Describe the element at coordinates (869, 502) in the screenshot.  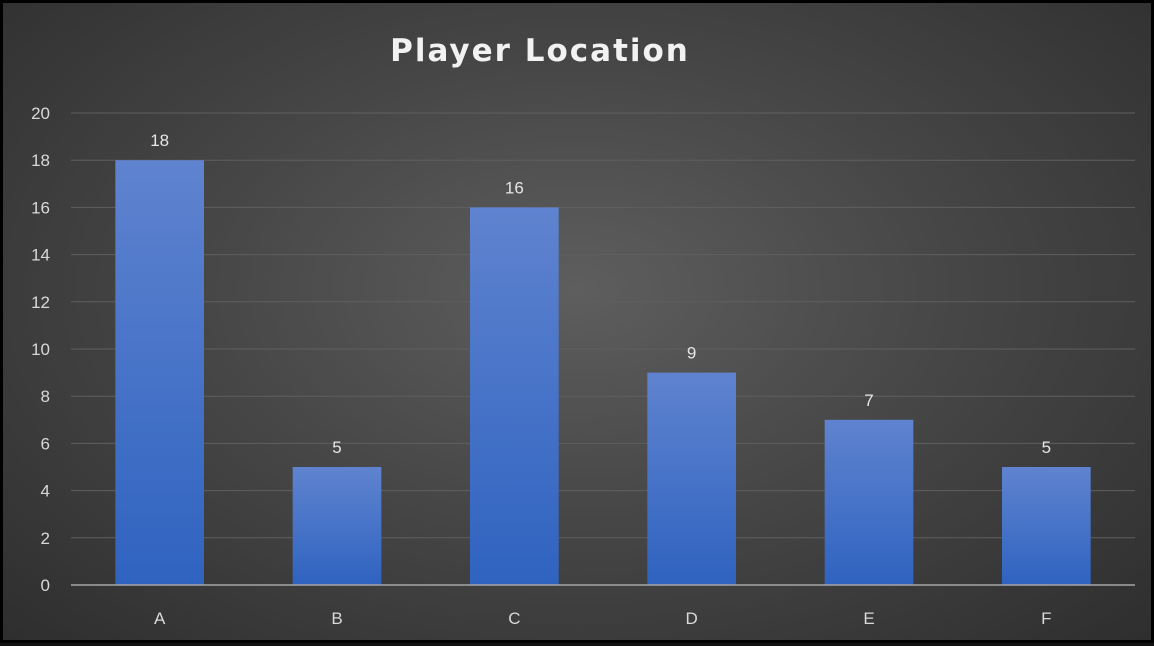
I see `bar-e` at that location.